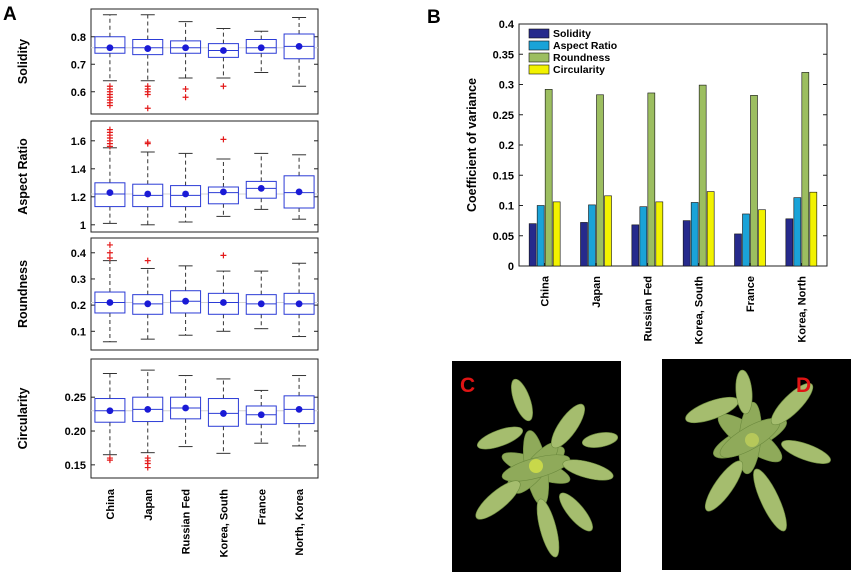  I want to click on subplot-roundness: 0.1 0.2 0.3 0.4 Roundness, so click(167, 294).